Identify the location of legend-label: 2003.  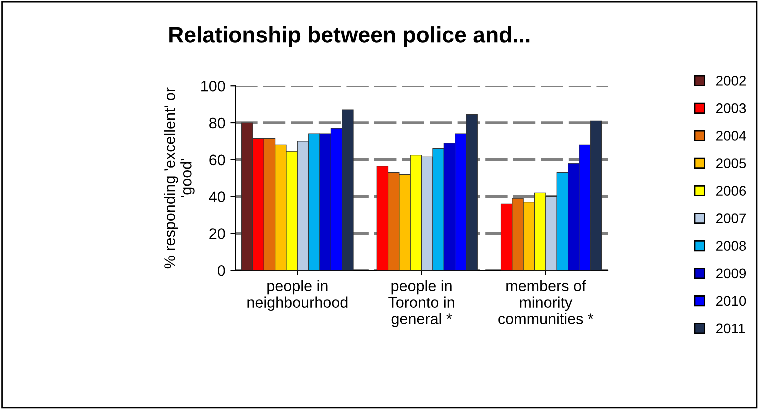
(731, 109).